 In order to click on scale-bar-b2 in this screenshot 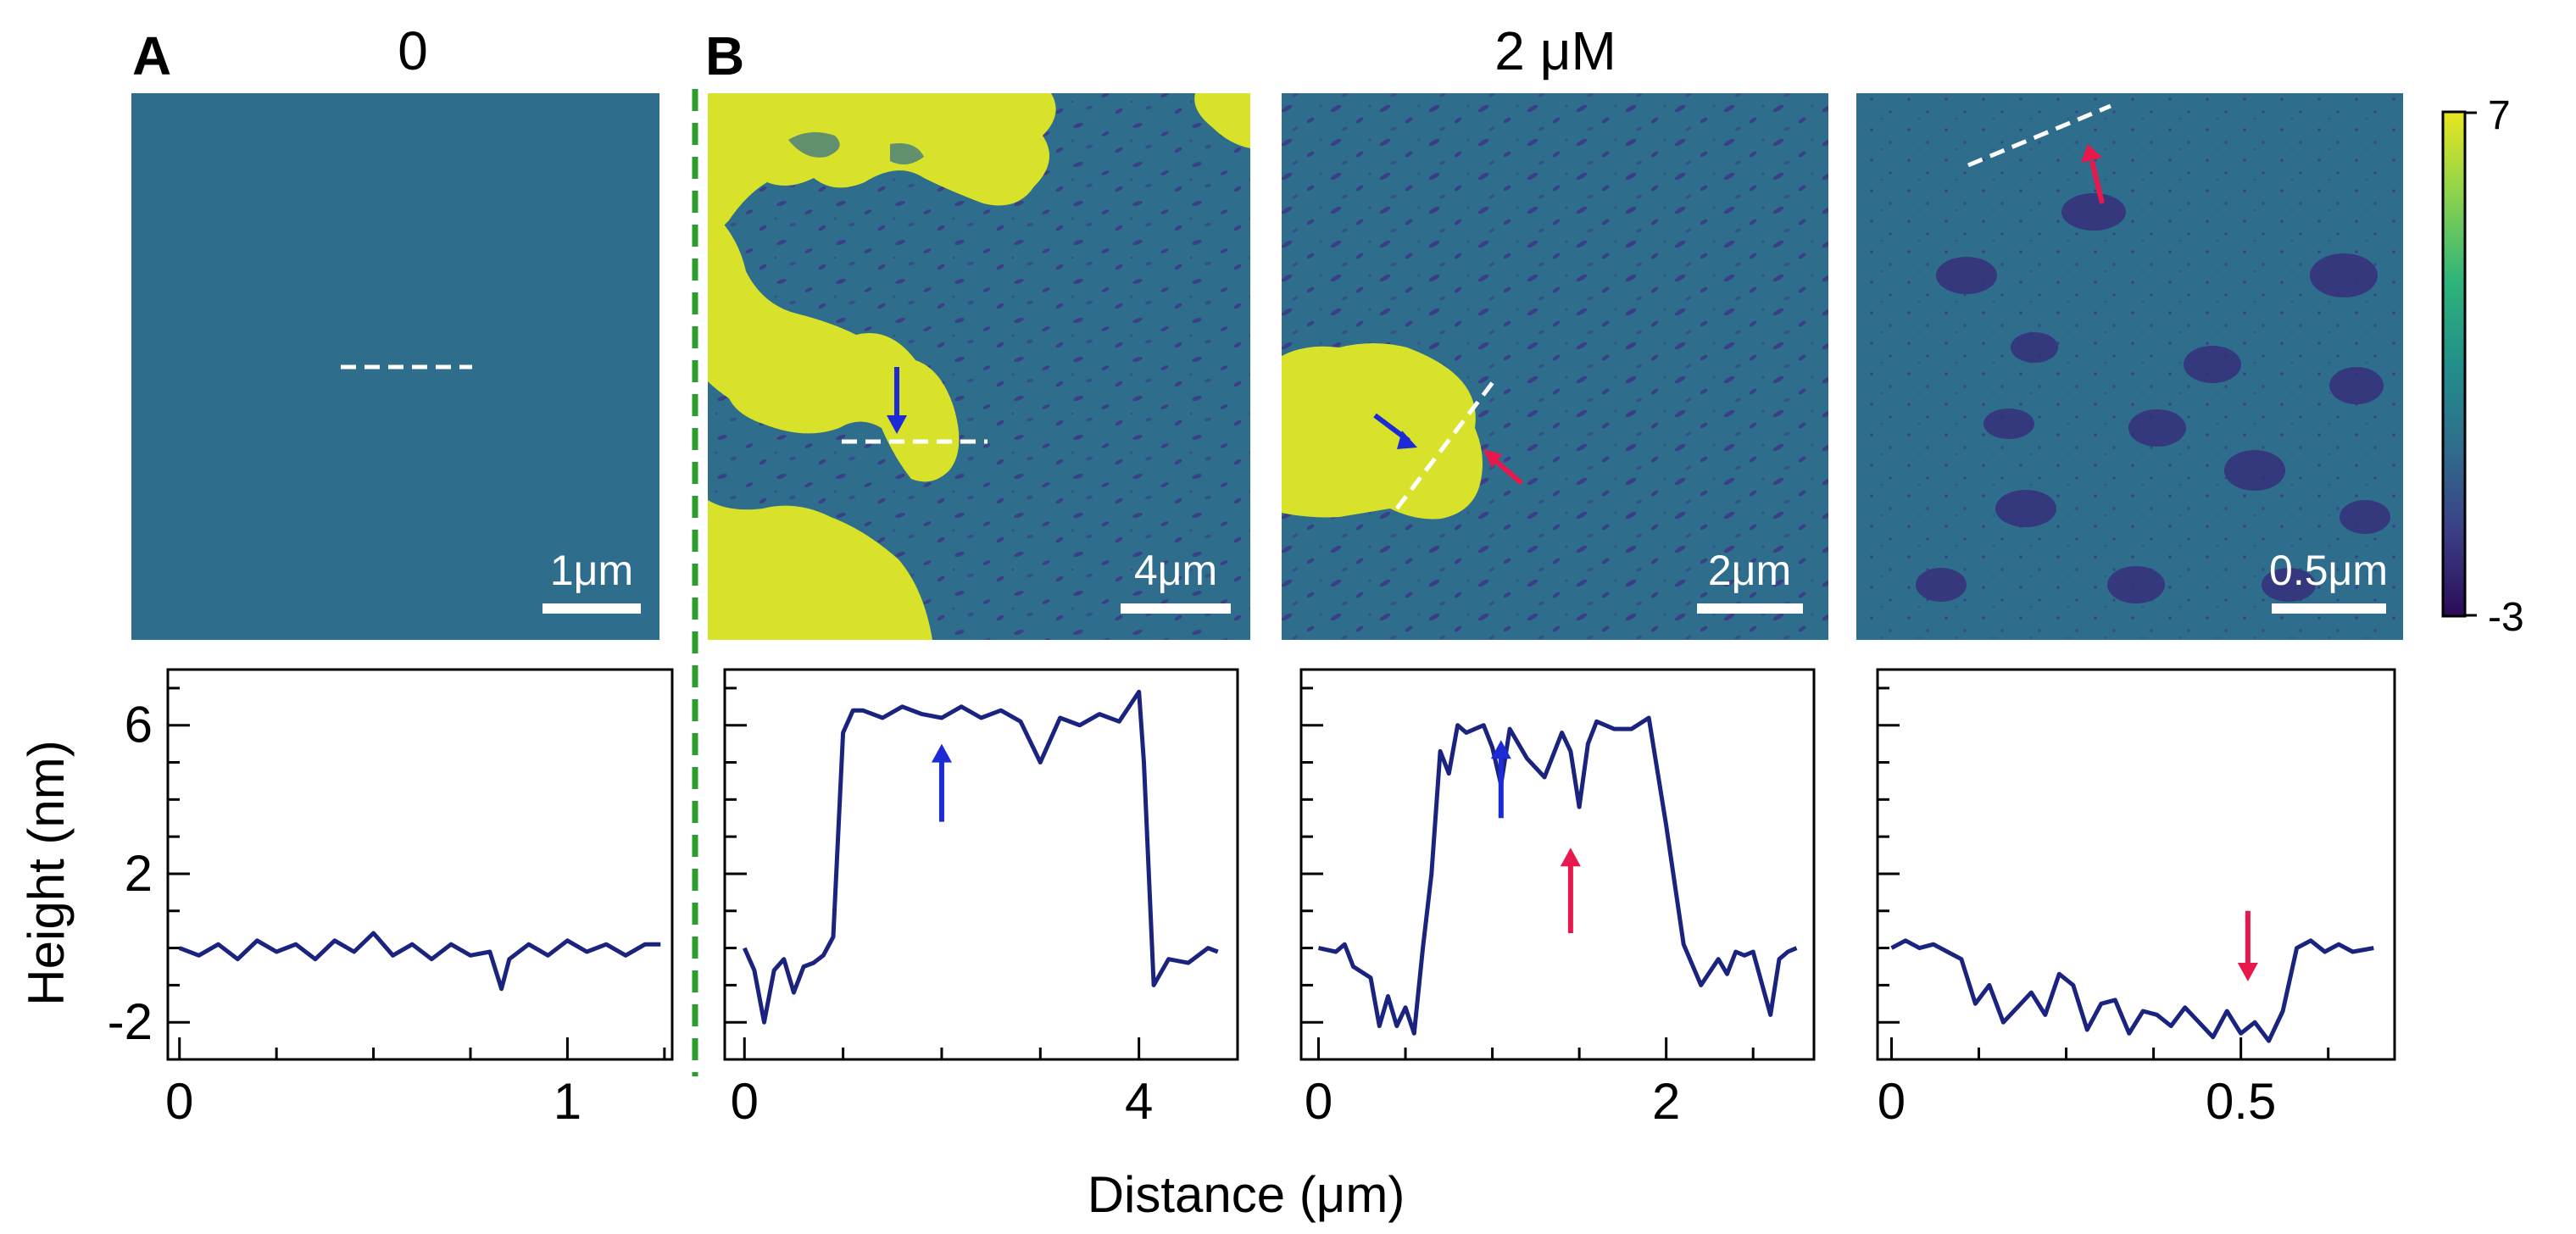, I will do `click(1750, 608)`.